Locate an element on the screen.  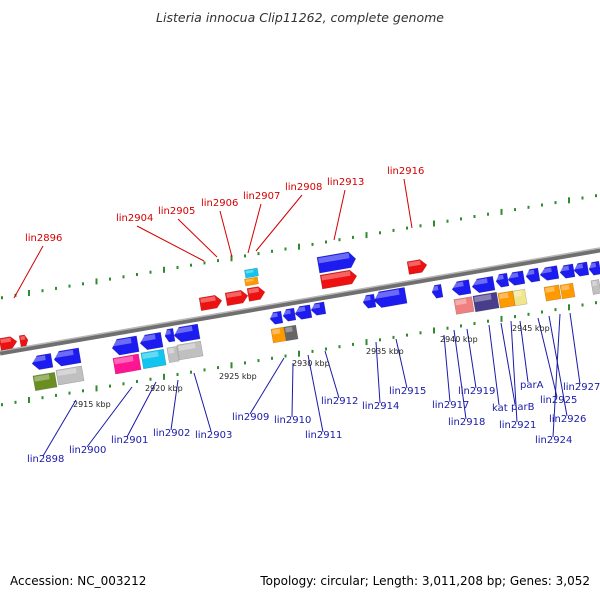
gene-label: lin2903 is located at coordinates (213, 435).